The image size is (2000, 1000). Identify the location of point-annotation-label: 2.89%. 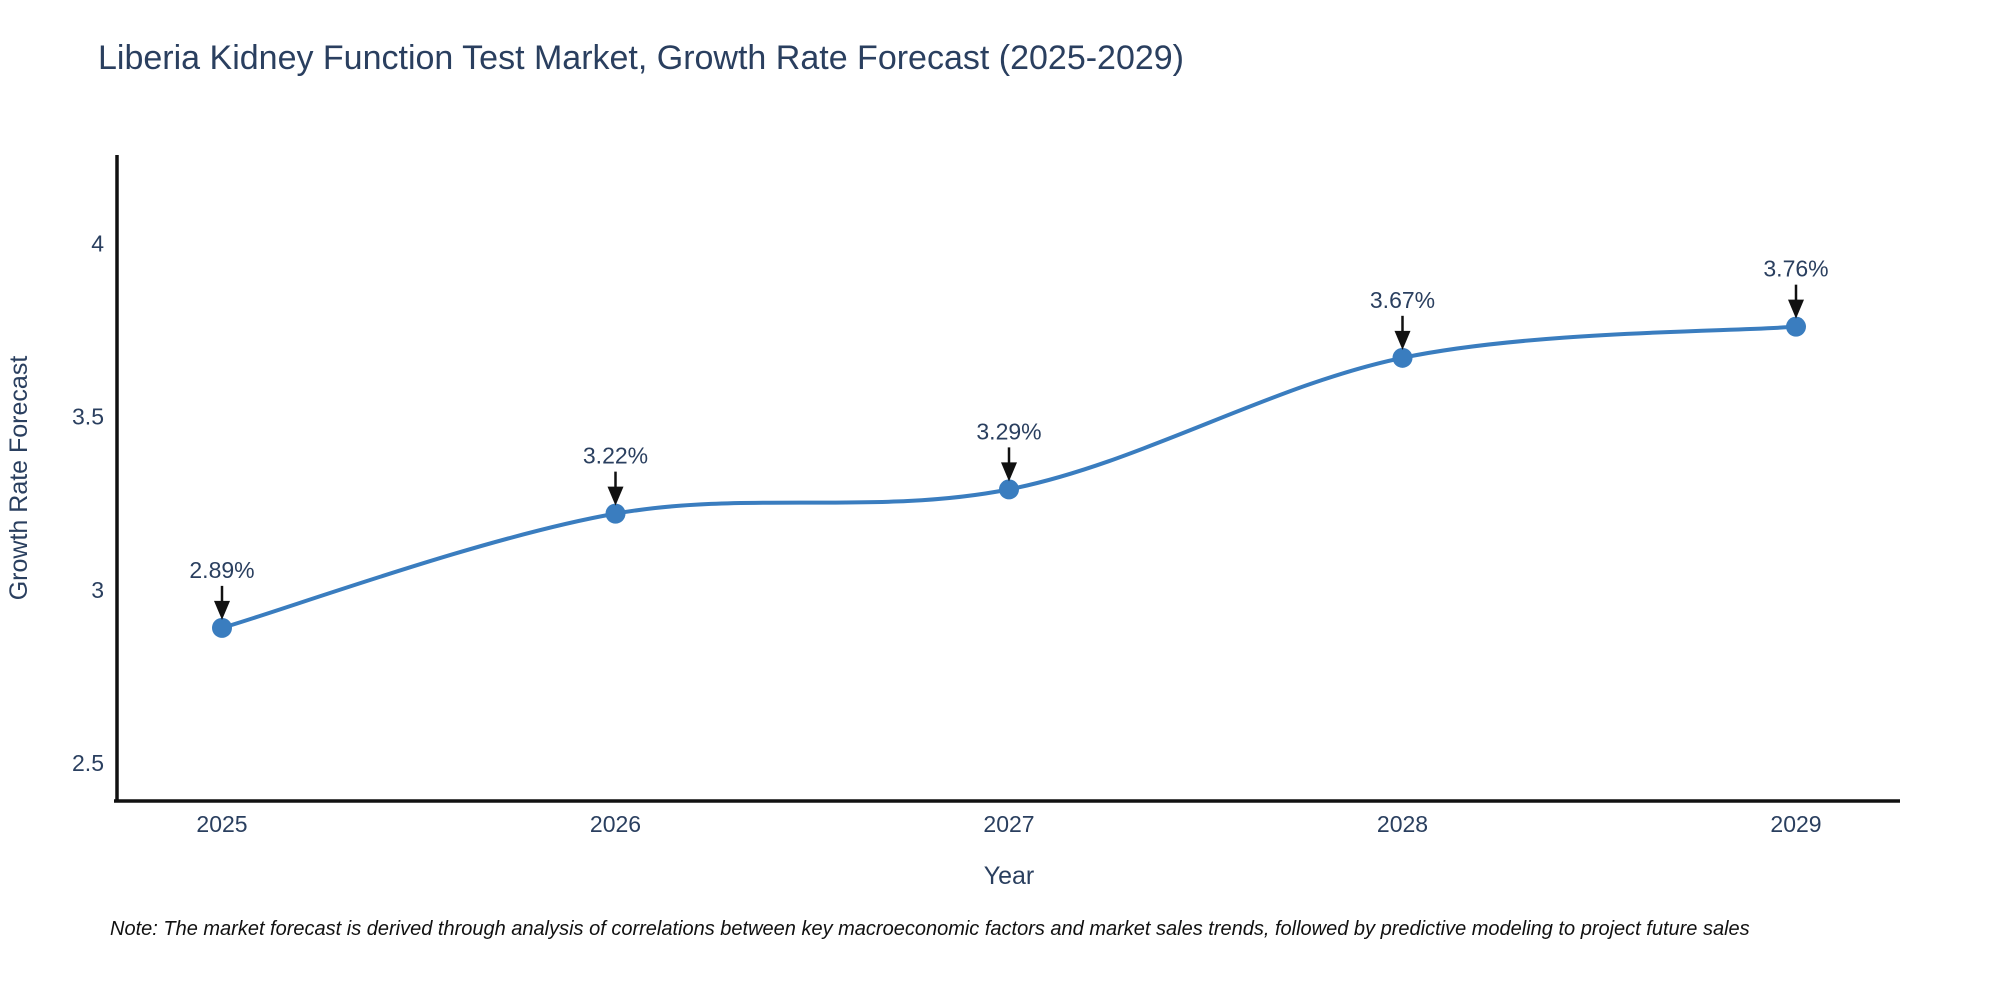
(221, 570).